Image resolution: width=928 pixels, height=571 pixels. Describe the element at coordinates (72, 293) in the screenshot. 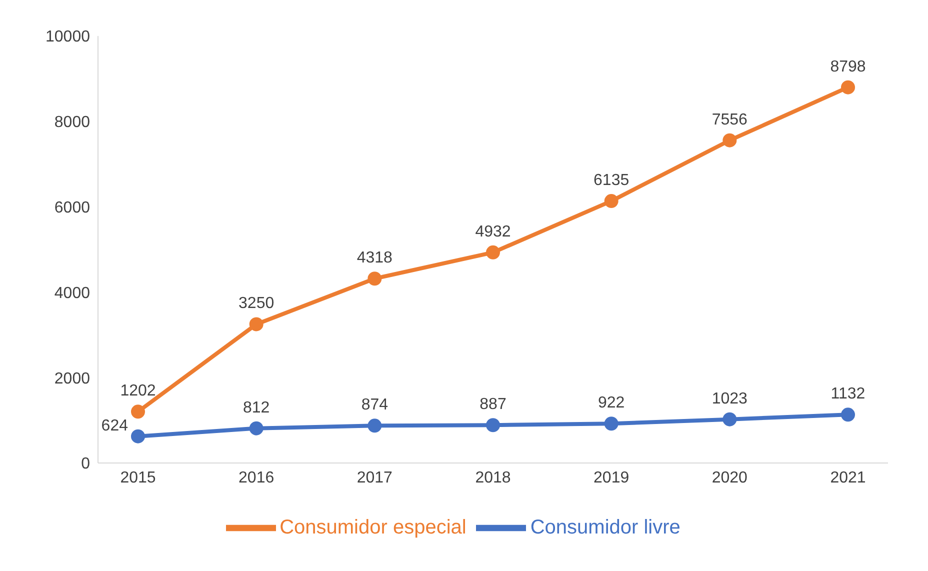

I see `y-tick-label: 4000` at that location.